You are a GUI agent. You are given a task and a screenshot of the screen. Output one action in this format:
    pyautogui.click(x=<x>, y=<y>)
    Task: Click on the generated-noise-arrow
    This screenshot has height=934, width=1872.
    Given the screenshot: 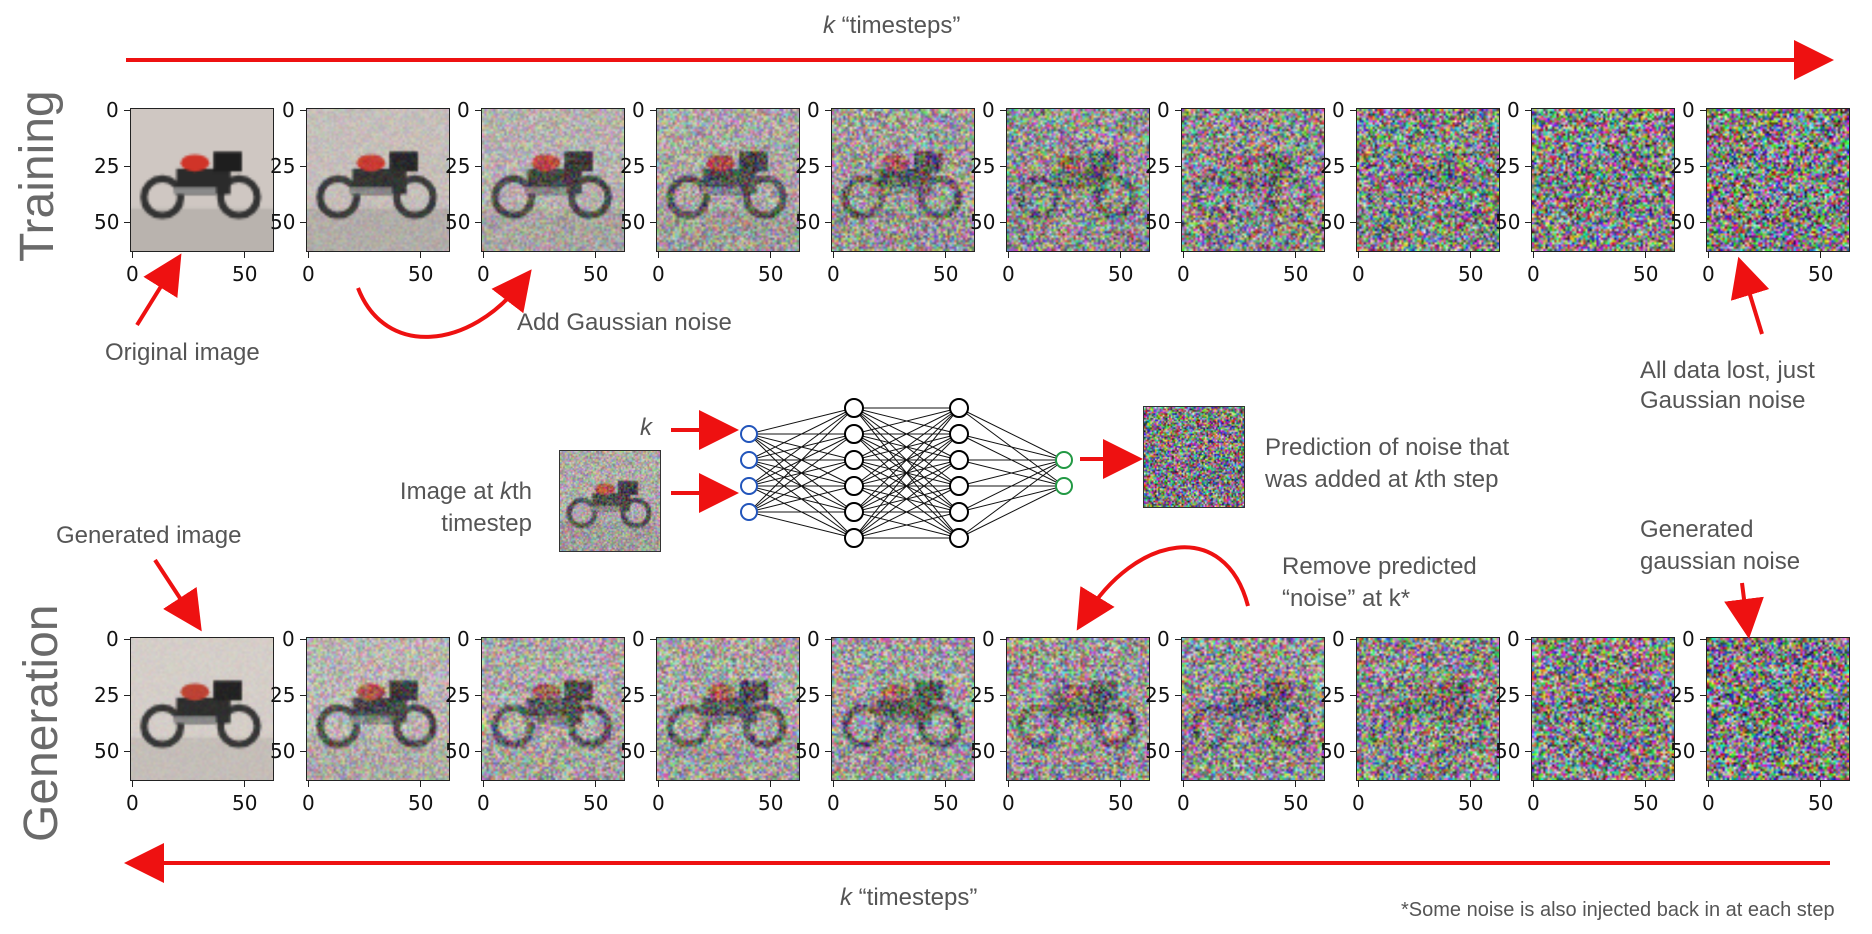 What is the action you would take?
    pyautogui.click(x=1744, y=610)
    